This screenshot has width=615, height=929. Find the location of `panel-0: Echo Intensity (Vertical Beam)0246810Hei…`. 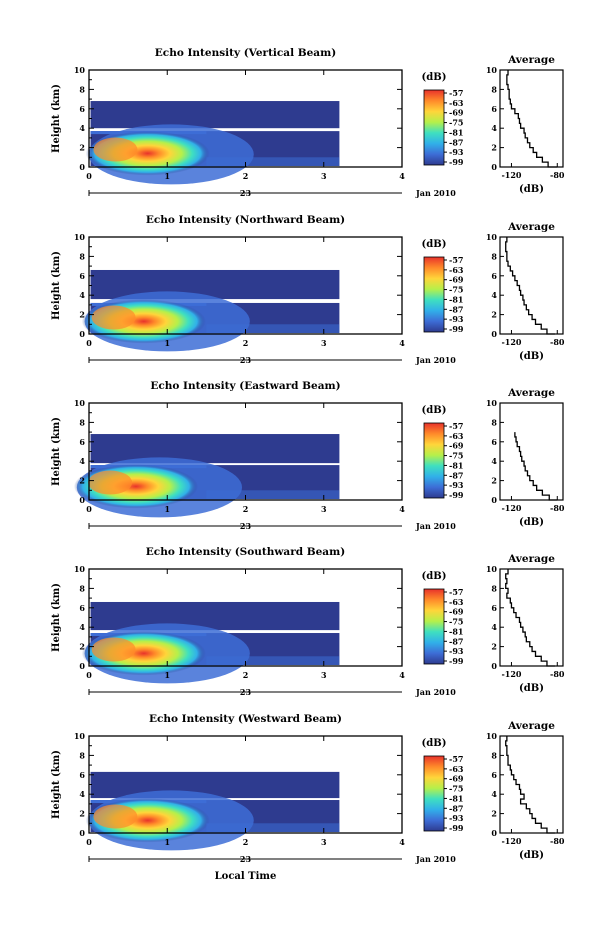

panel-0: Echo Intensity (Vertical Beam)0246810Hei… is located at coordinates (308, 122).